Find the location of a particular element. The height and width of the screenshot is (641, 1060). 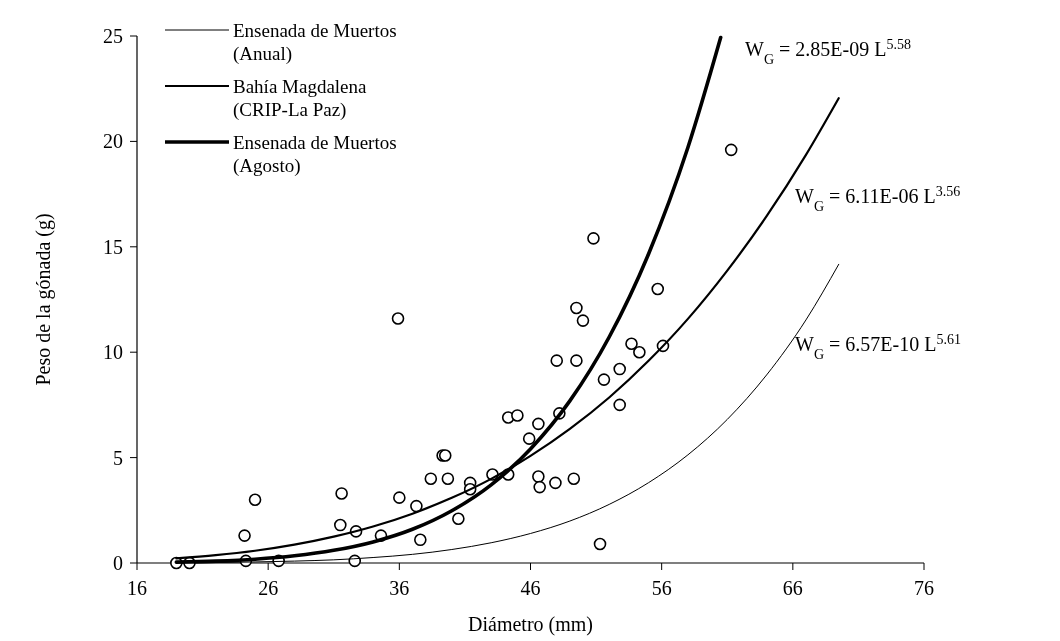

y-axis-title: Peso de la gónada (g) is located at coordinates (43, 299).